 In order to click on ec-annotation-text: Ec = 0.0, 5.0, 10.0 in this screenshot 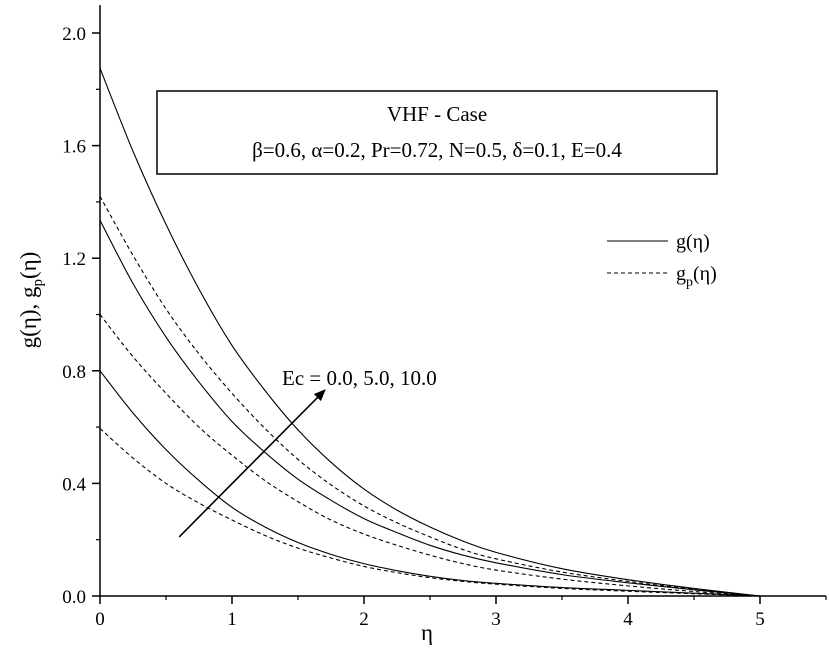, I will do `click(359, 378)`.